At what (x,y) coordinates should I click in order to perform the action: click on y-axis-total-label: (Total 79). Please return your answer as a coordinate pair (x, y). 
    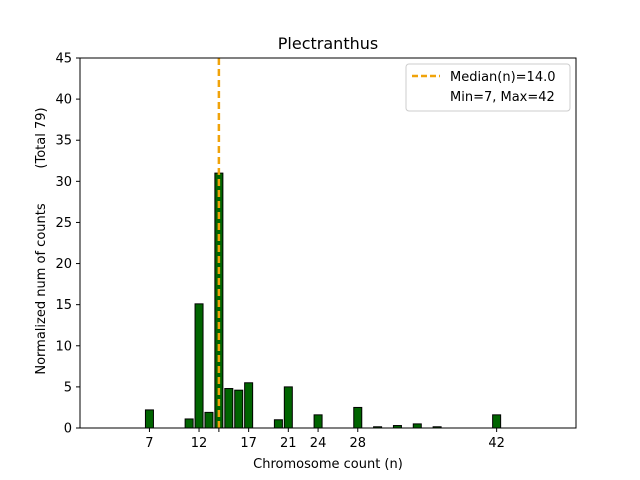
    Looking at the image, I should click on (41, 137).